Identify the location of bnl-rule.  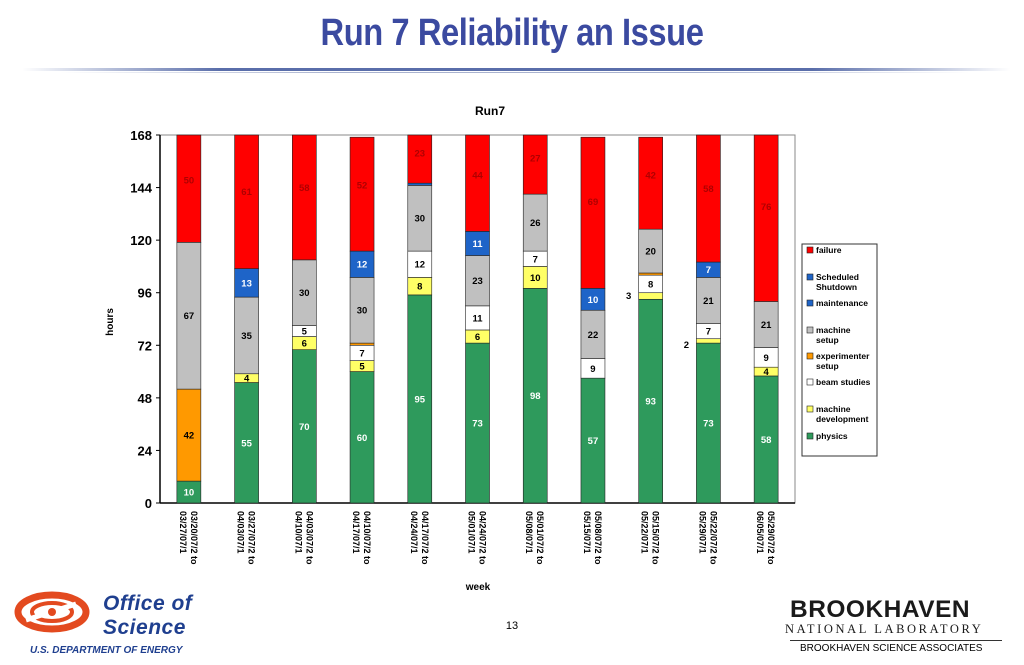
(896, 640).